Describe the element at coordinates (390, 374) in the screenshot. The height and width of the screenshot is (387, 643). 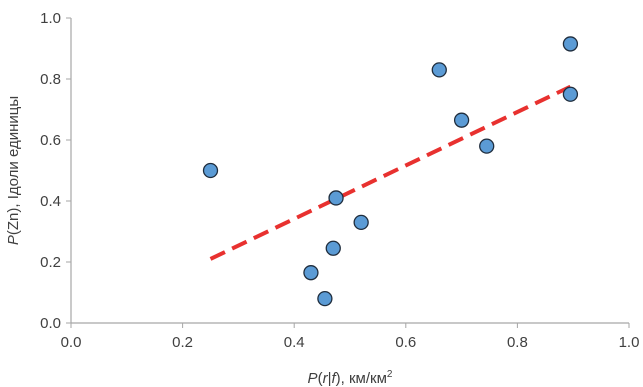
I see `x-axis-label-part: 2` at that location.